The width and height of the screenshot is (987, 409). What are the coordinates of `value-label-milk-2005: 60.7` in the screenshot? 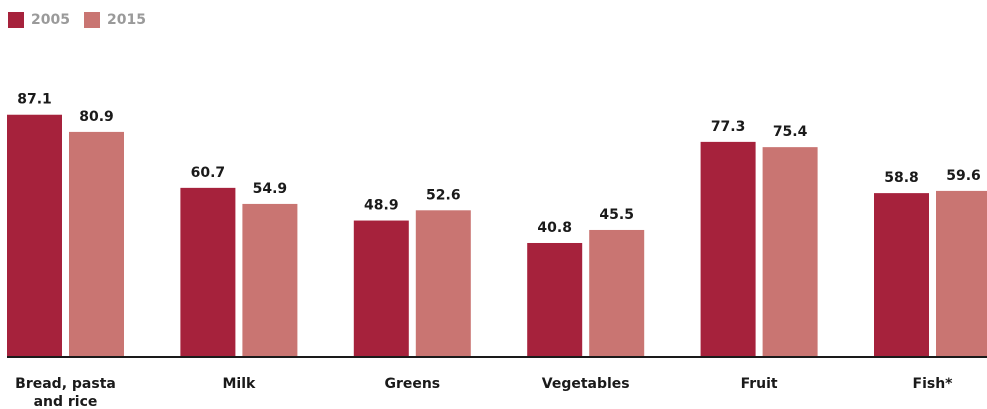 It's located at (208, 173).